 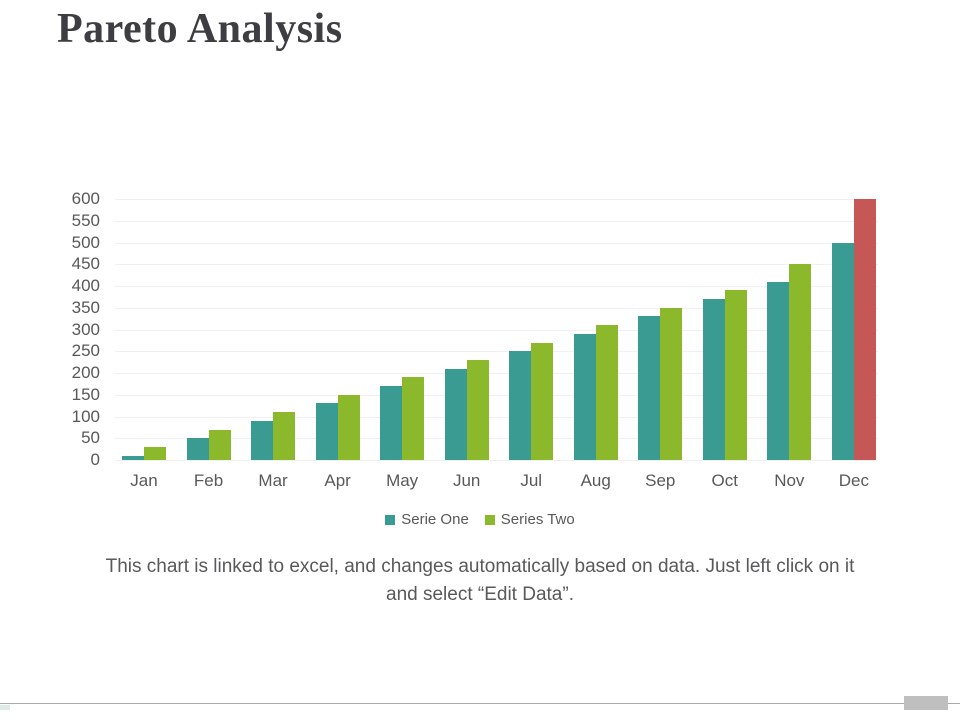 What do you see at coordinates (85, 264) in the screenshot?
I see `y-tick-label: 450` at bounding box center [85, 264].